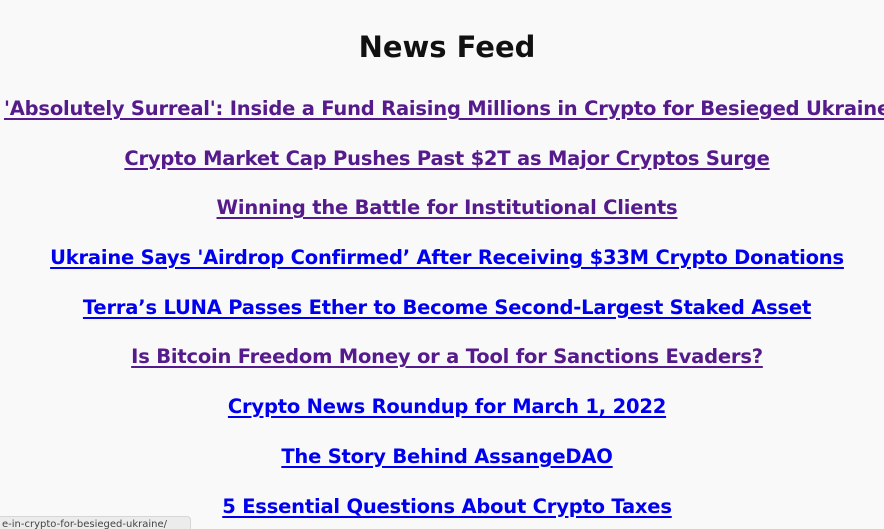 The width and height of the screenshot is (884, 529). What do you see at coordinates (447, 506) in the screenshot?
I see `news-link: 5 Essential Questions About Crypto Taxes` at bounding box center [447, 506].